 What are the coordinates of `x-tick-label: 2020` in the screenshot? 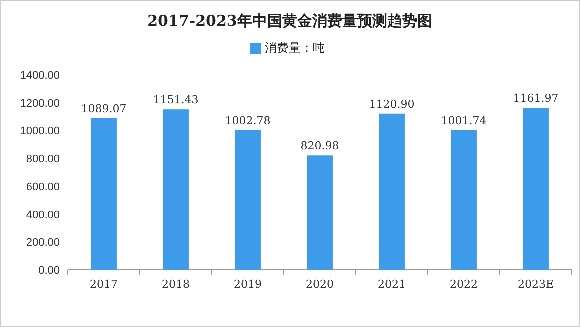 It's located at (320, 284).